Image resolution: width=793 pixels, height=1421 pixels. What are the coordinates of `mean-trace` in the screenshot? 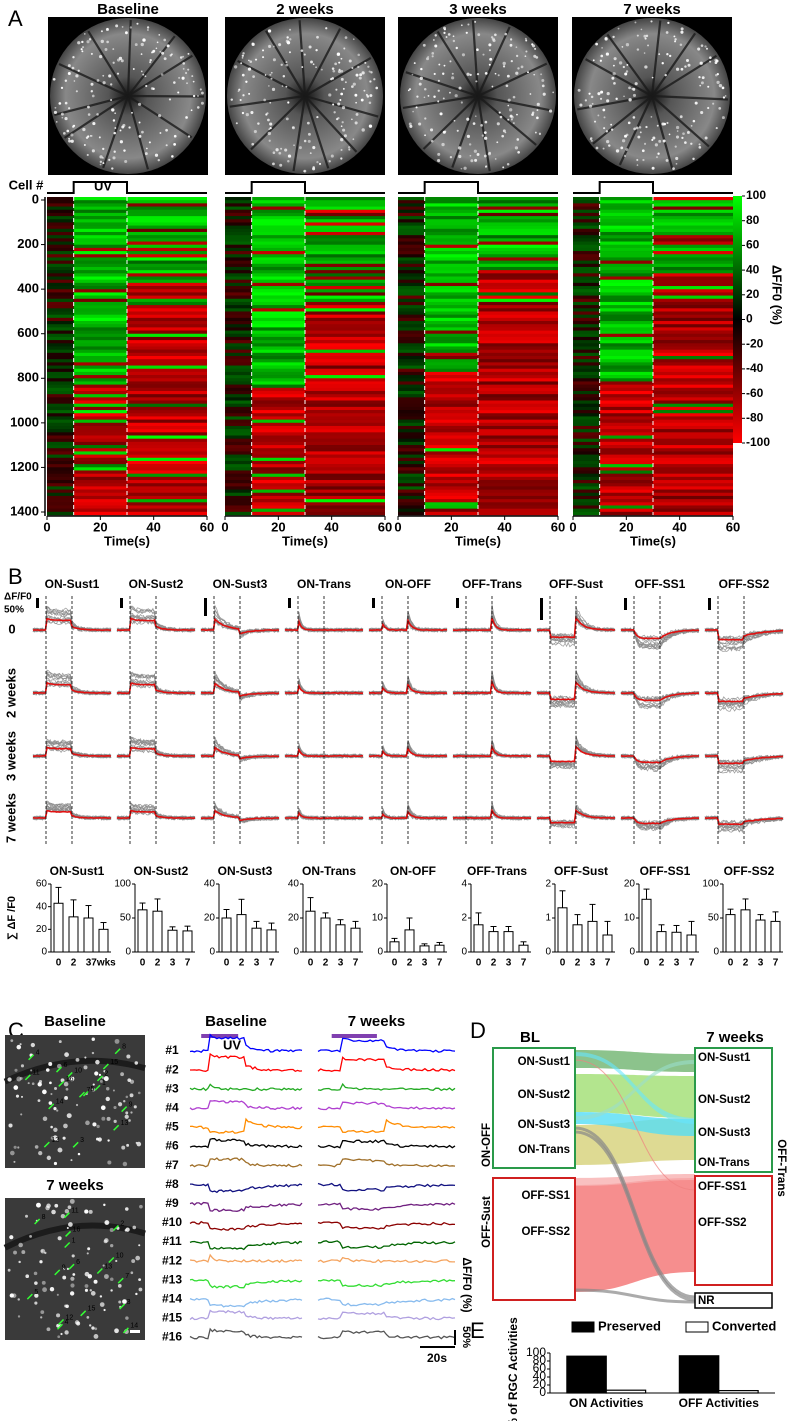 It's located at (156, 814).